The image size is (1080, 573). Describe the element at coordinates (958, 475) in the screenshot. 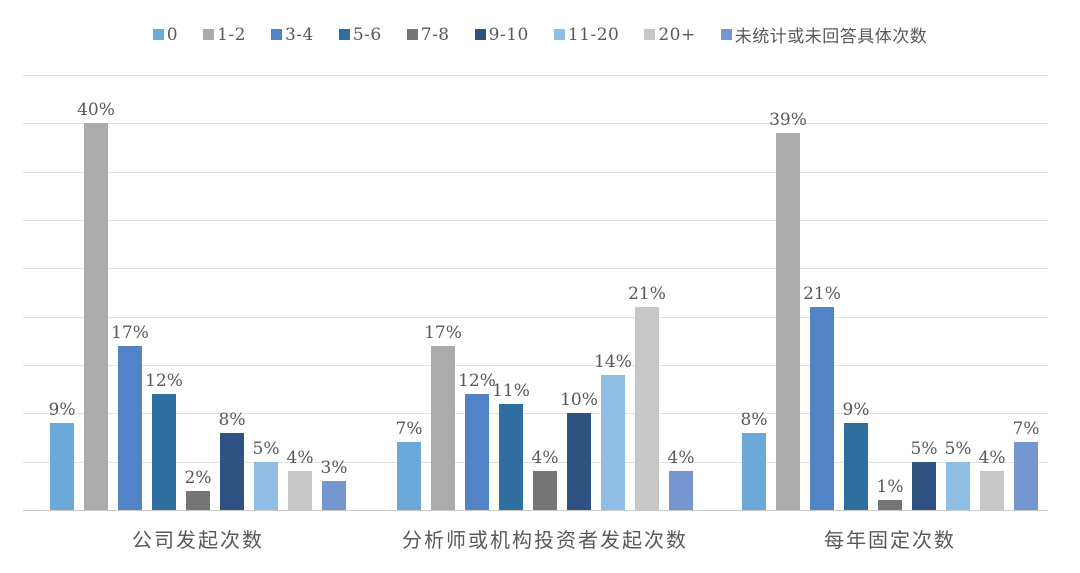

I see `bar-11-20-2: 5%` at that location.